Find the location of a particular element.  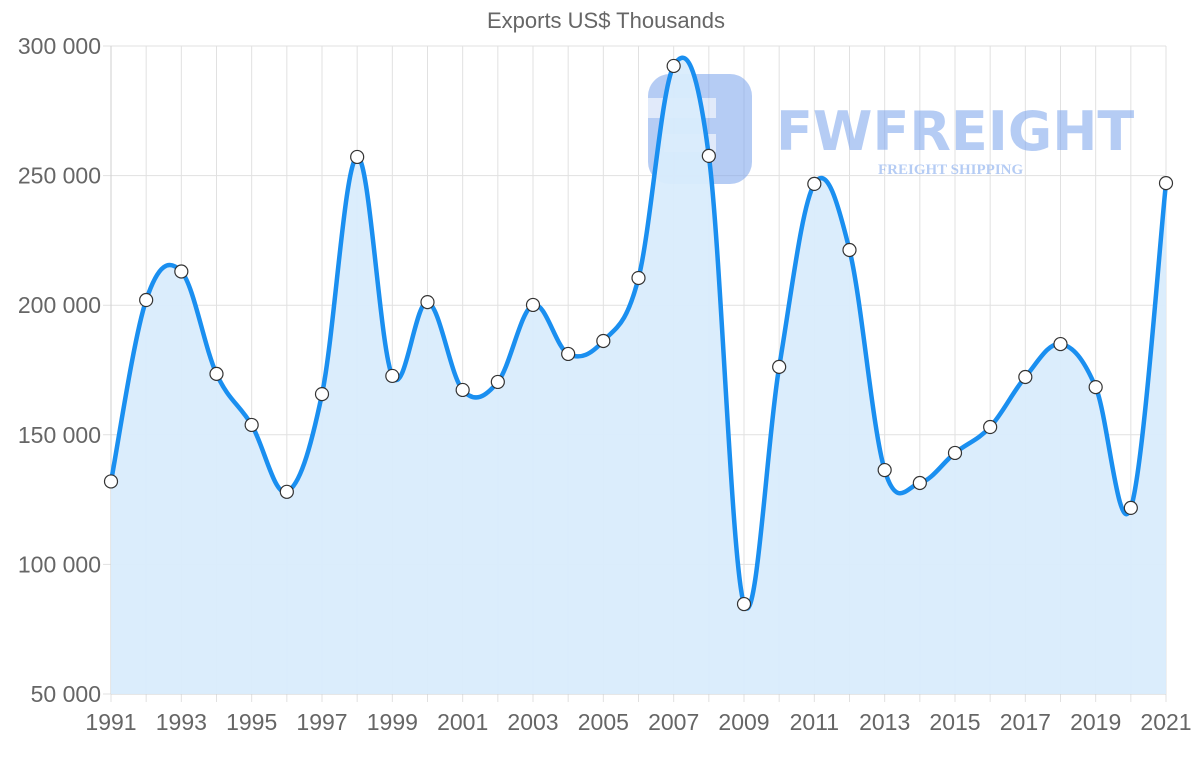

chart-title: Exports US$ Thousands is located at coordinates (606, 20).